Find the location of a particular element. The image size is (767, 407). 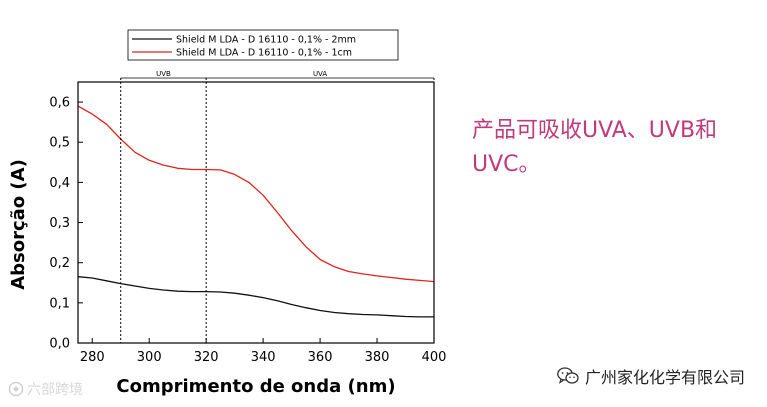

wechat-icon is located at coordinates (568, 375).